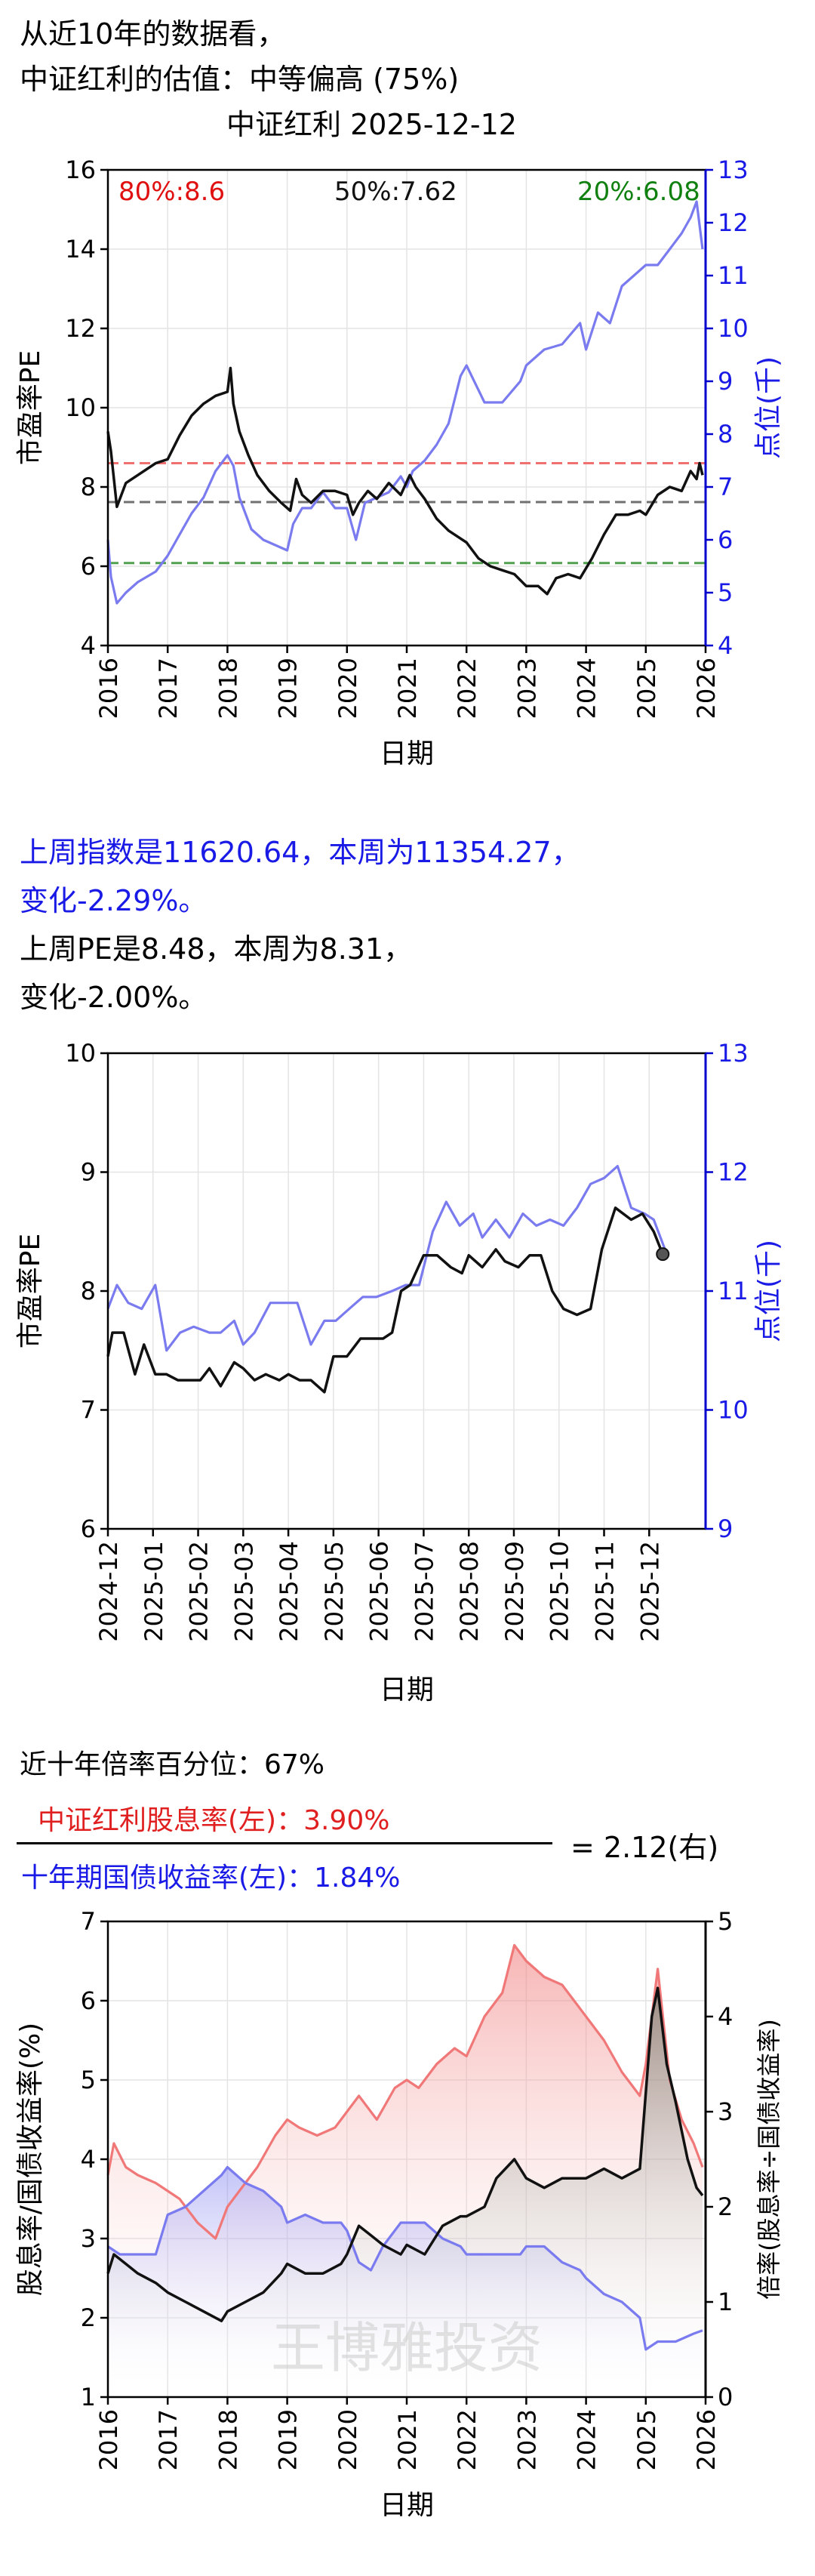 The width and height of the screenshot is (815, 2576). What do you see at coordinates (284, 1843) in the screenshot?
I see `fraction-bar` at bounding box center [284, 1843].